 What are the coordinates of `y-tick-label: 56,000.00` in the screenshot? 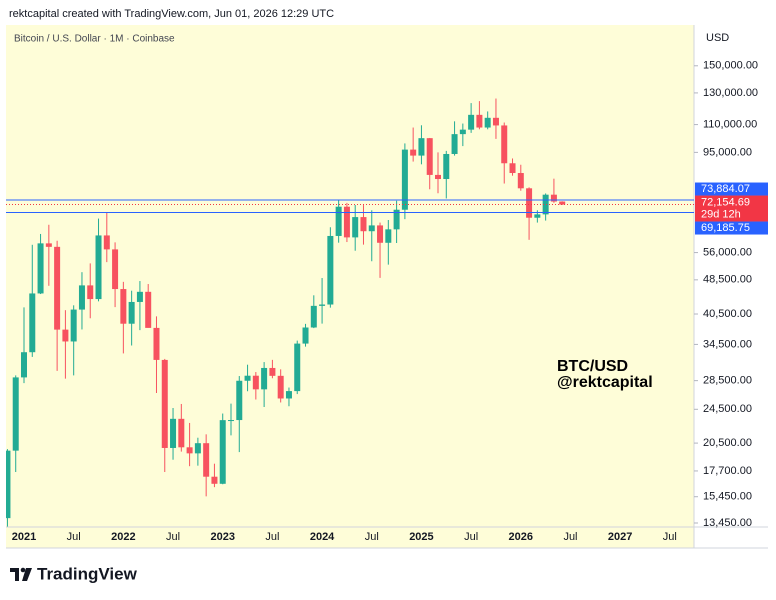 It's located at (727, 252).